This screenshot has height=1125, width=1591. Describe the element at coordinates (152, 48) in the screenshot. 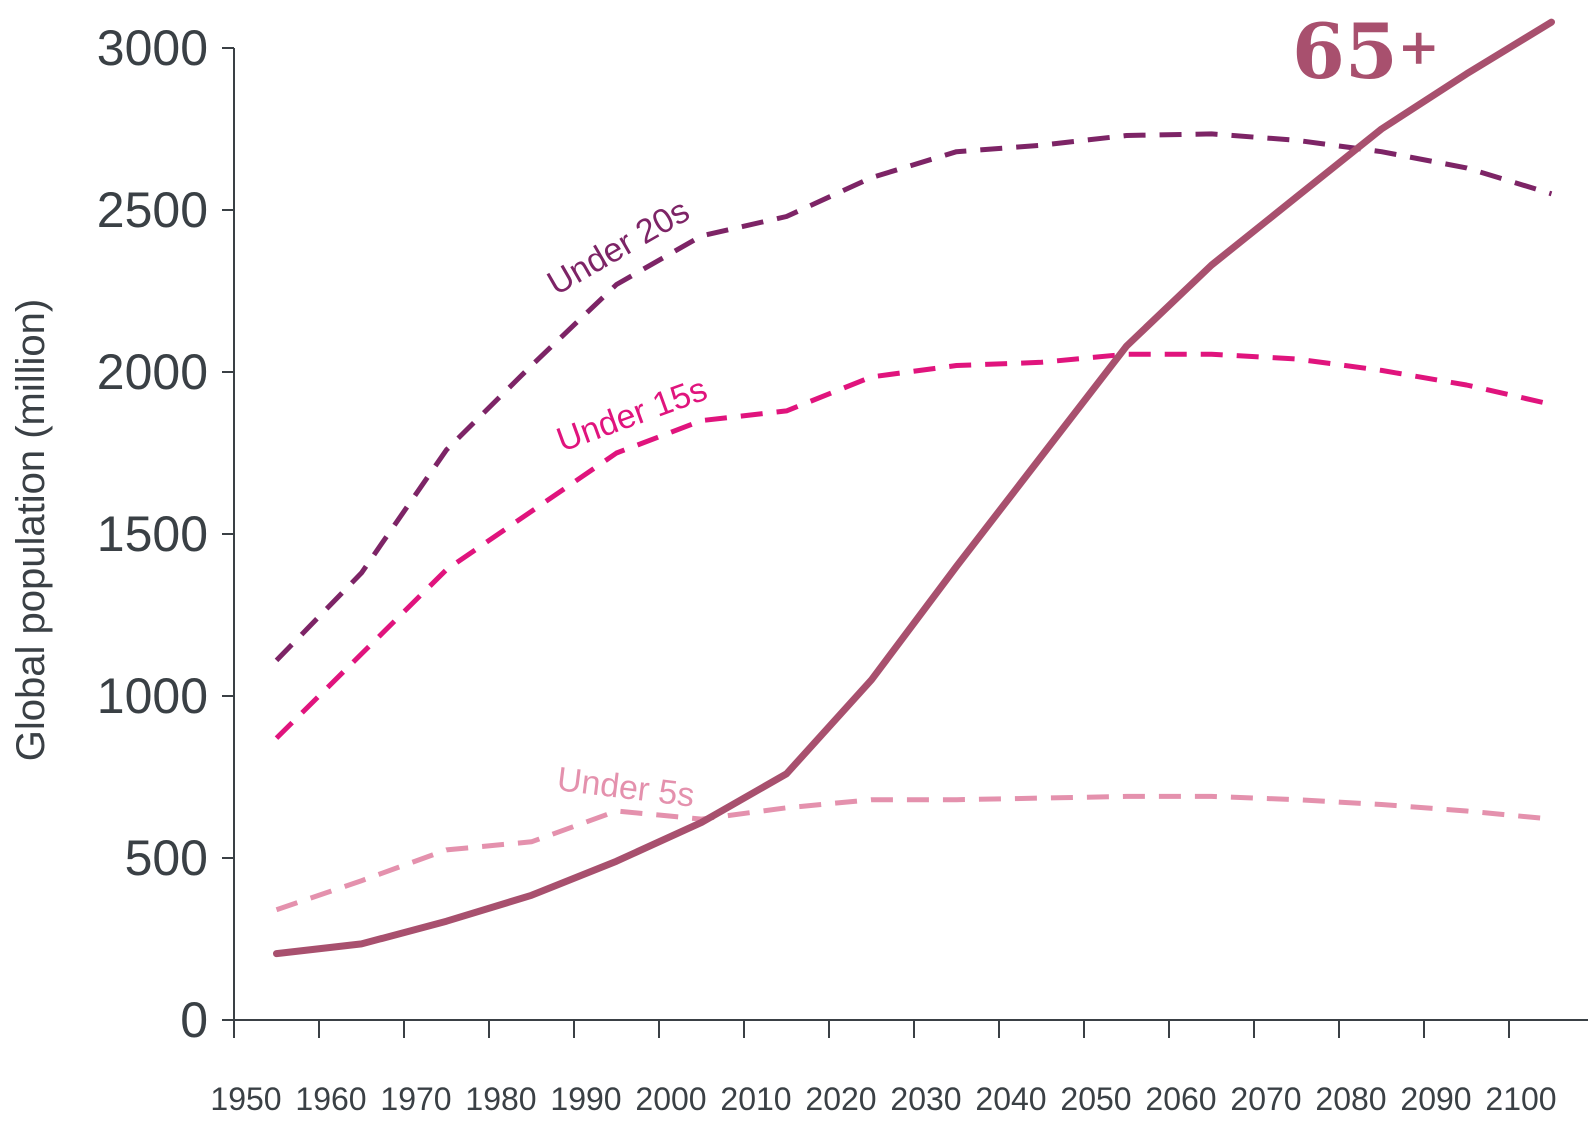

I see `y-tick-label: 3000` at that location.